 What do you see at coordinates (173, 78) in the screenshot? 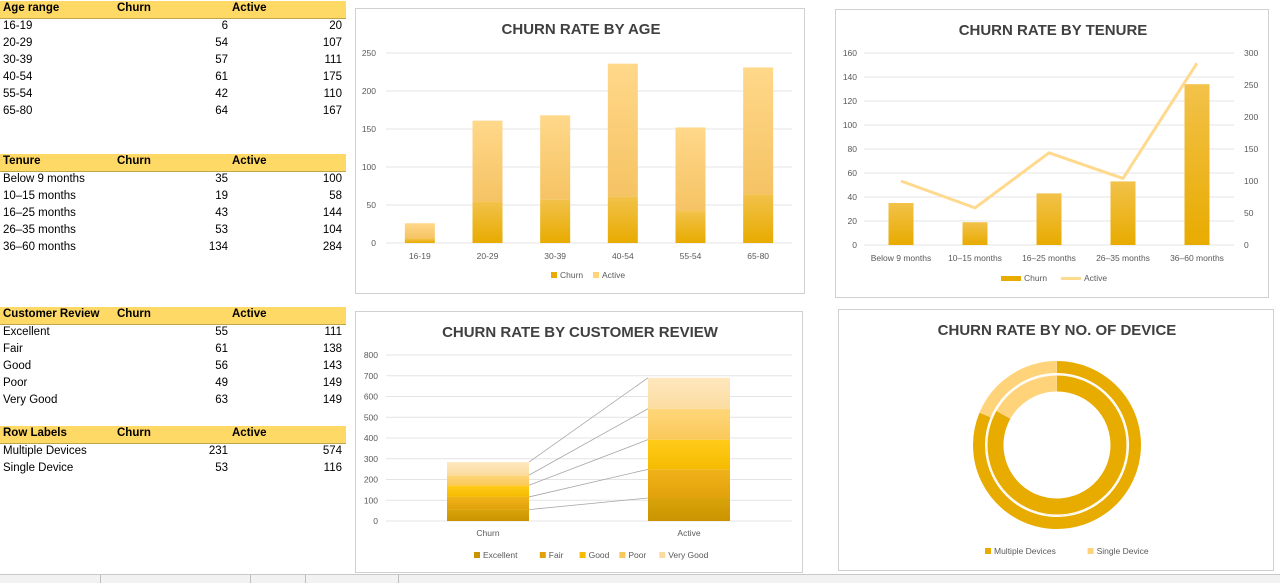
I see `table-row: 40-54 61 175` at bounding box center [173, 78].